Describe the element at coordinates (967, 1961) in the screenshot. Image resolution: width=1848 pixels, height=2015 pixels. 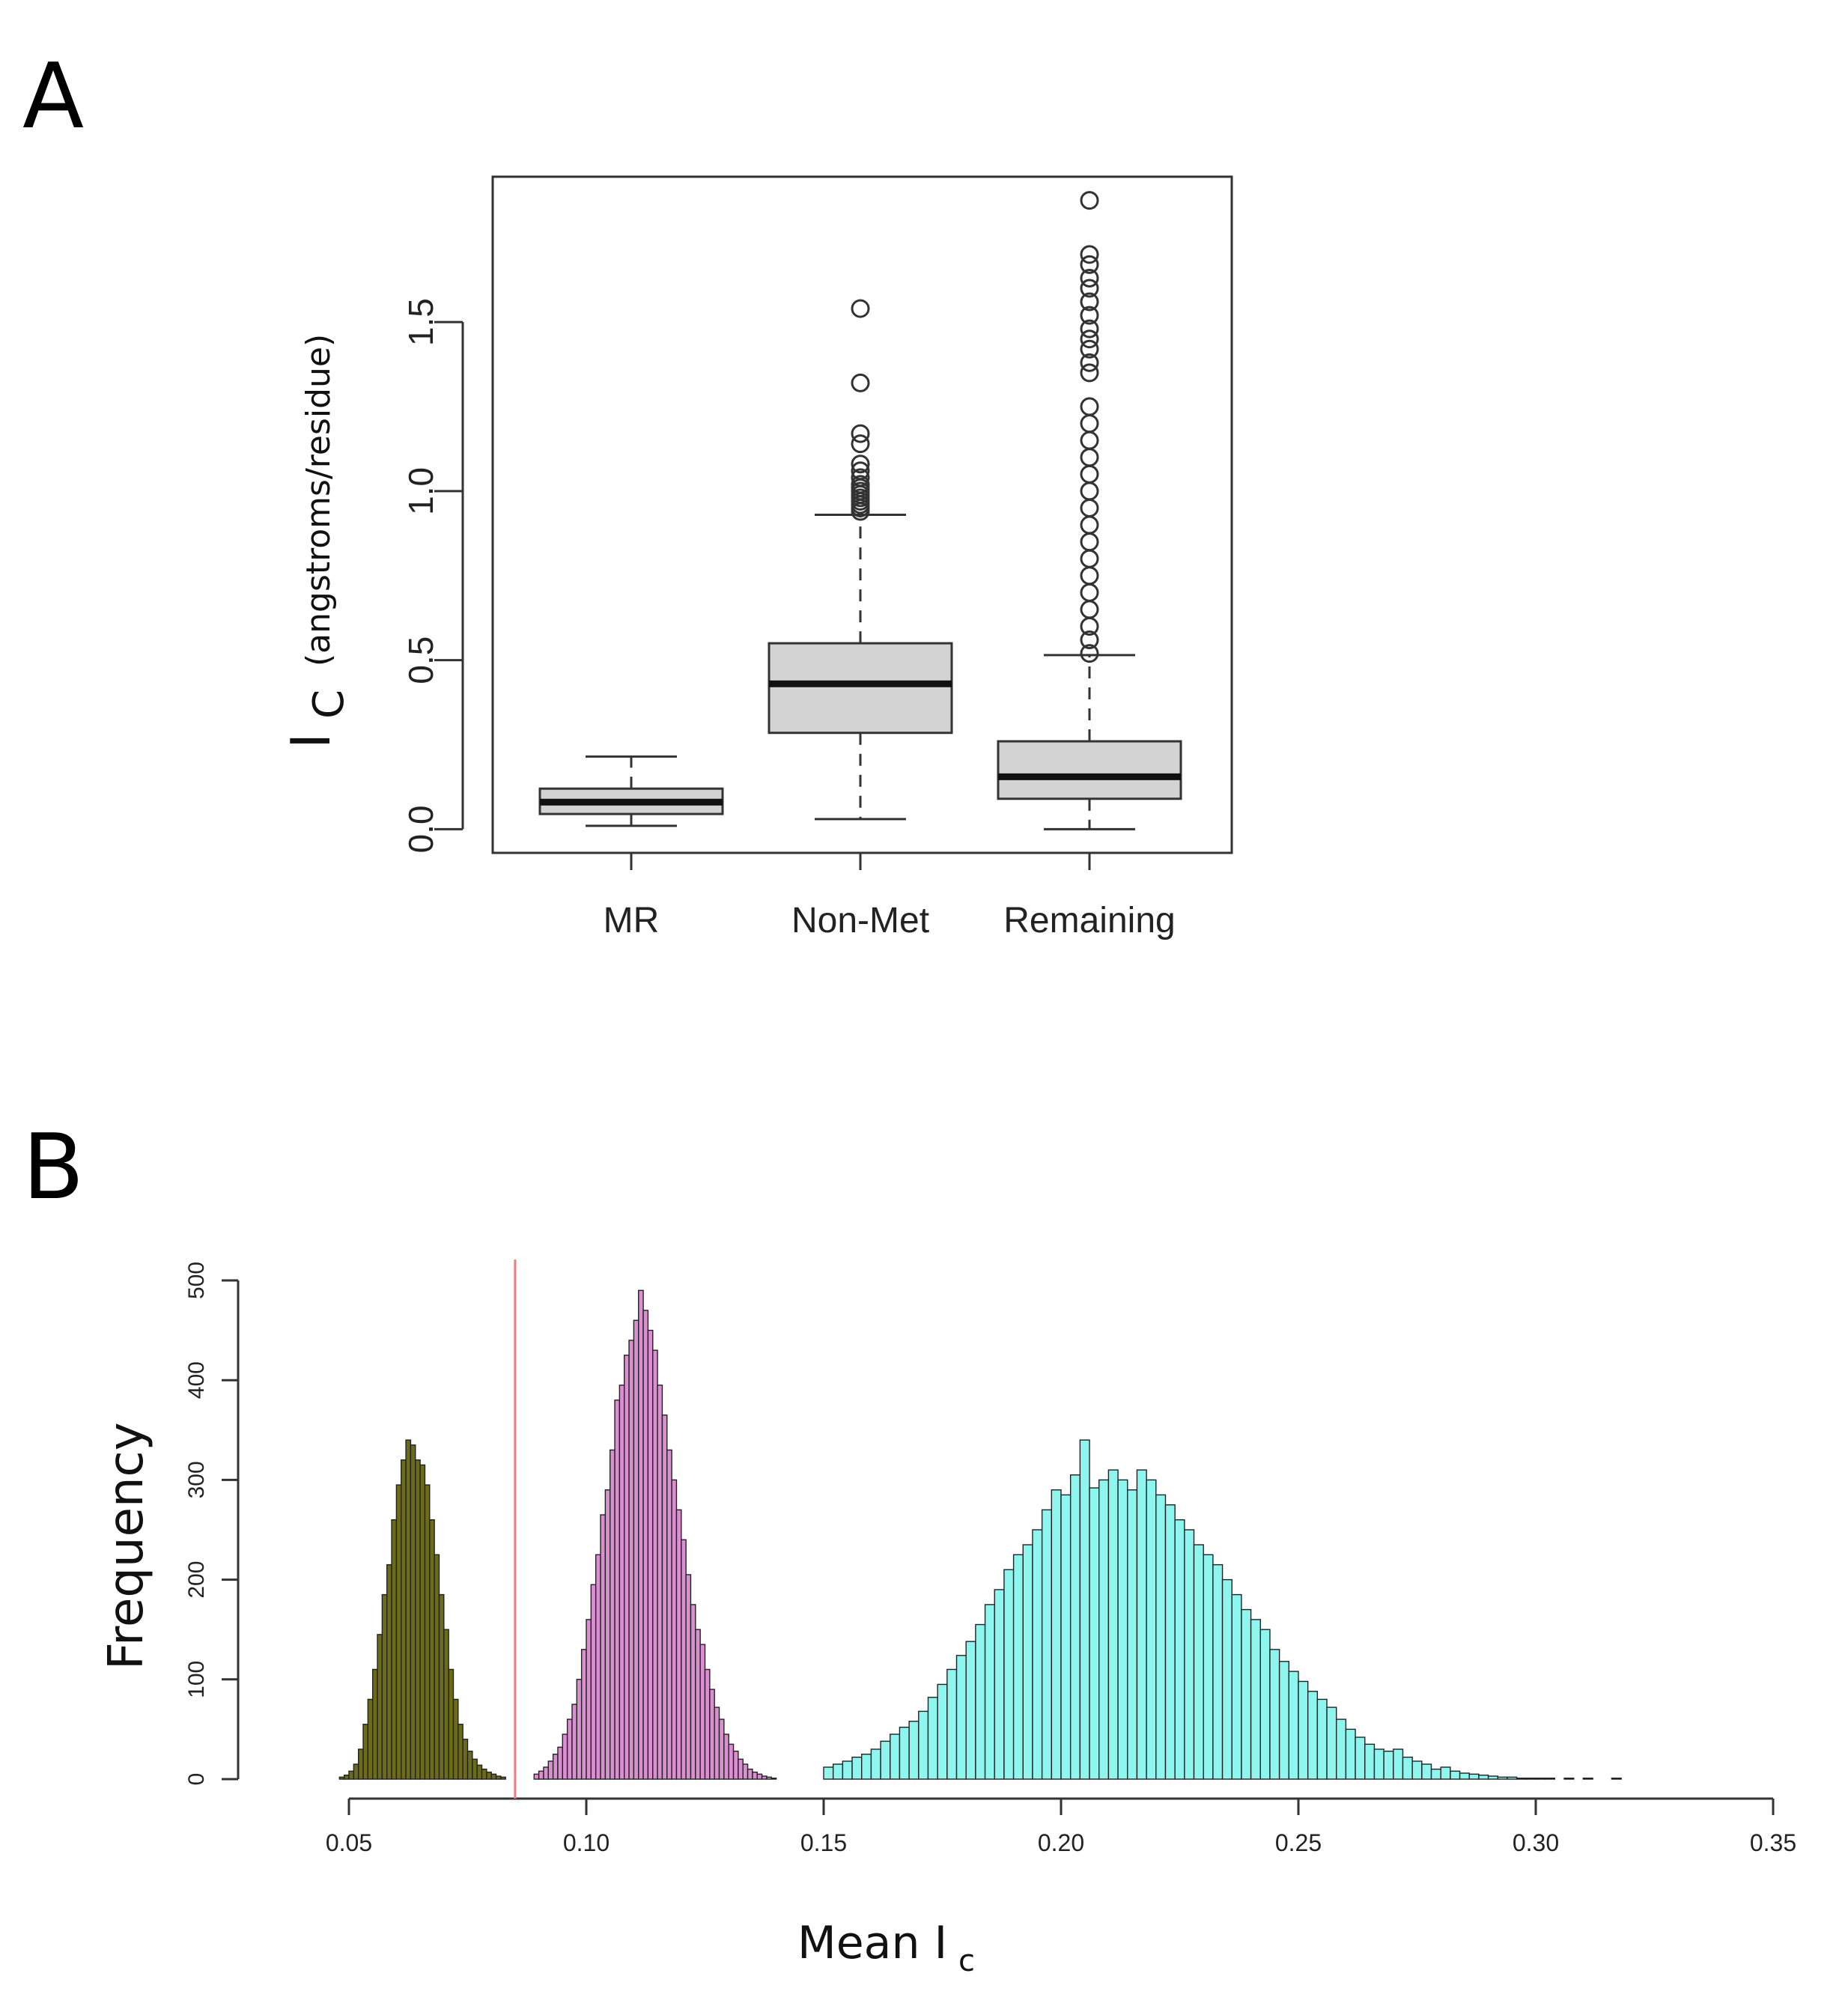
I see `x-axis-title-sub: c` at that location.